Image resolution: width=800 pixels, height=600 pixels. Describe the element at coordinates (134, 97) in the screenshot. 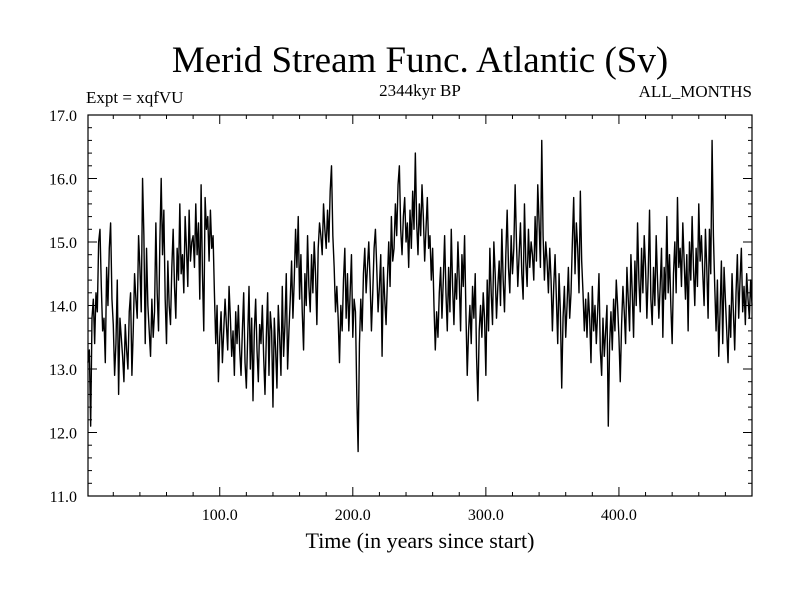

I see `experiment-label: Expt = xqfVU` at that location.